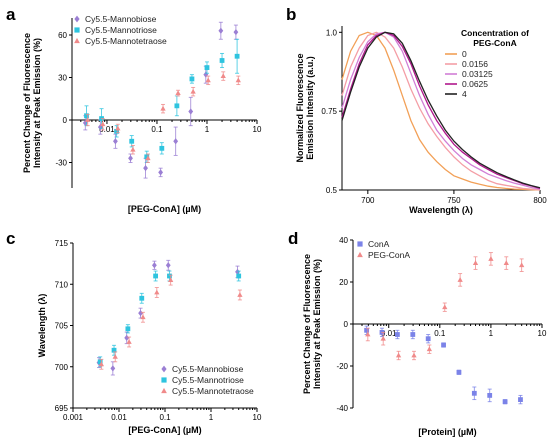 The image size is (550, 441). Describe the element at coordinates (379, 244) in the screenshot. I see `legend-entry: ConA` at that location.